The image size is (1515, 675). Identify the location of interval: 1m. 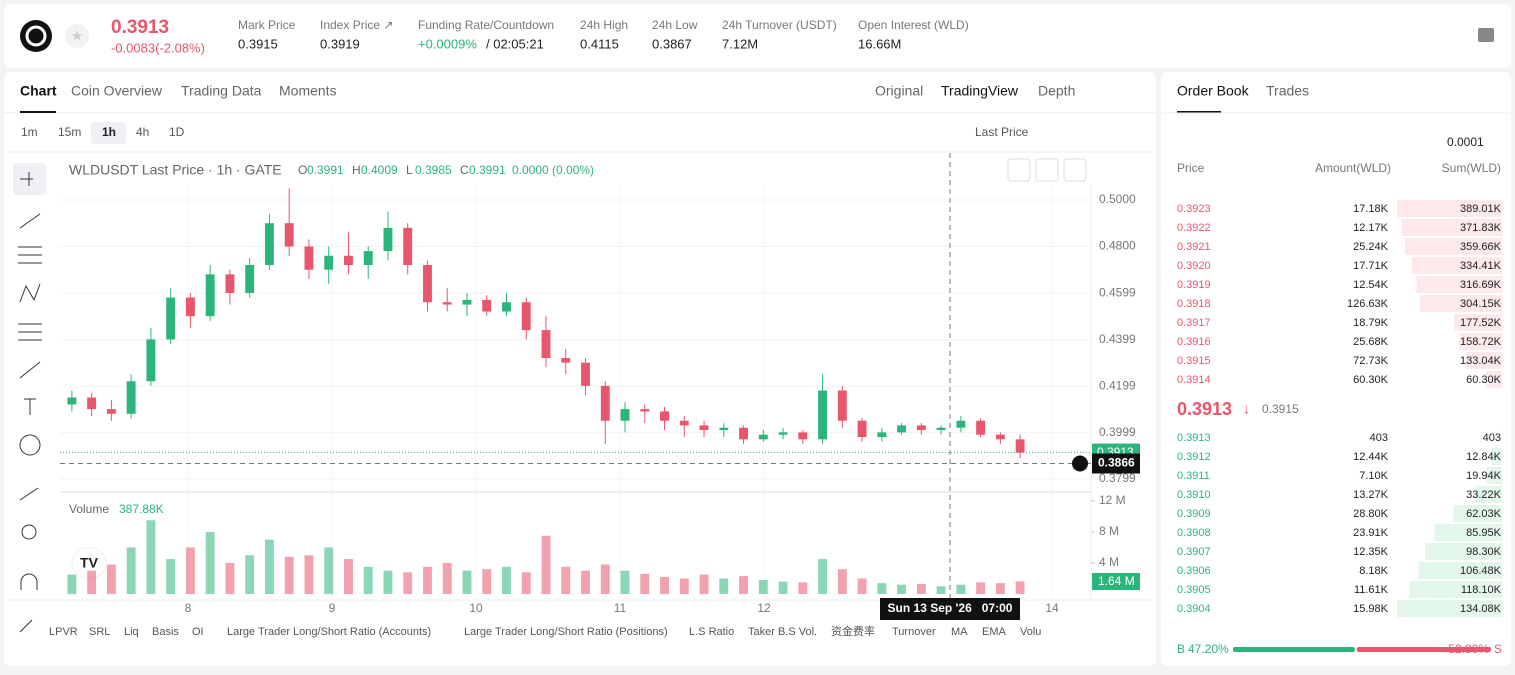
(29, 132).